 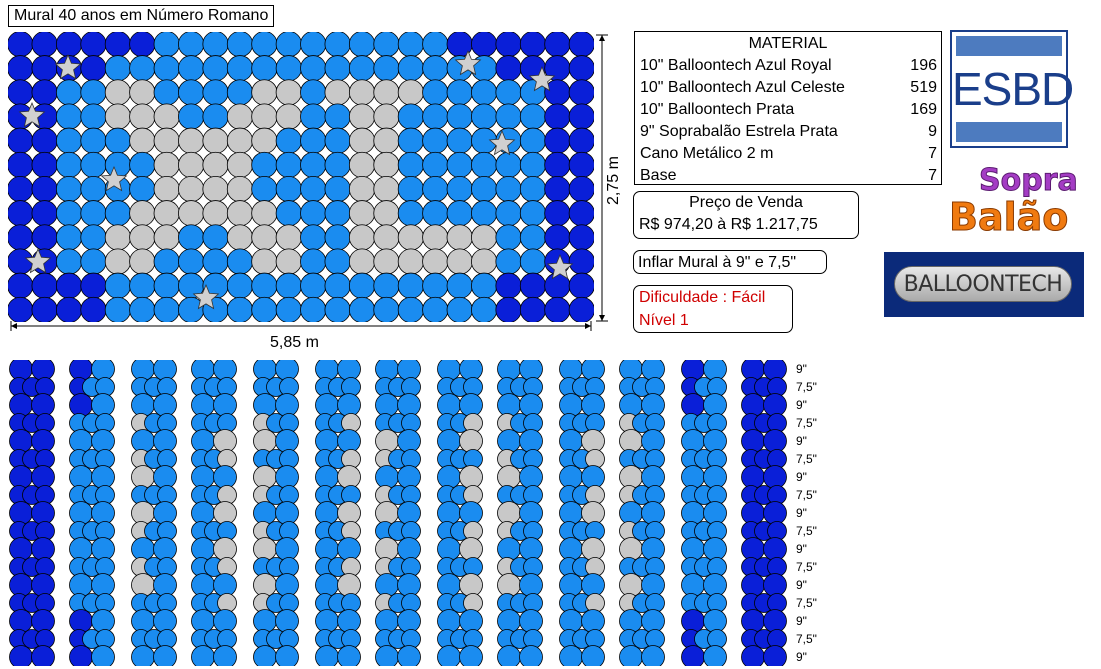 I want to click on svg-text: Sopra, so click(x=1028, y=180).